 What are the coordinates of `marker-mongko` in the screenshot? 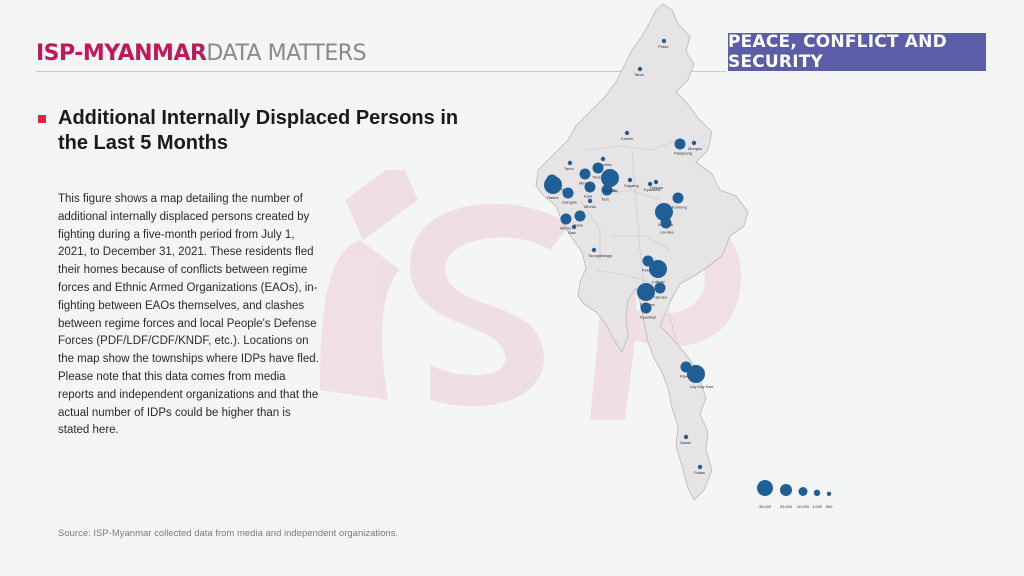 It's located at (694, 143).